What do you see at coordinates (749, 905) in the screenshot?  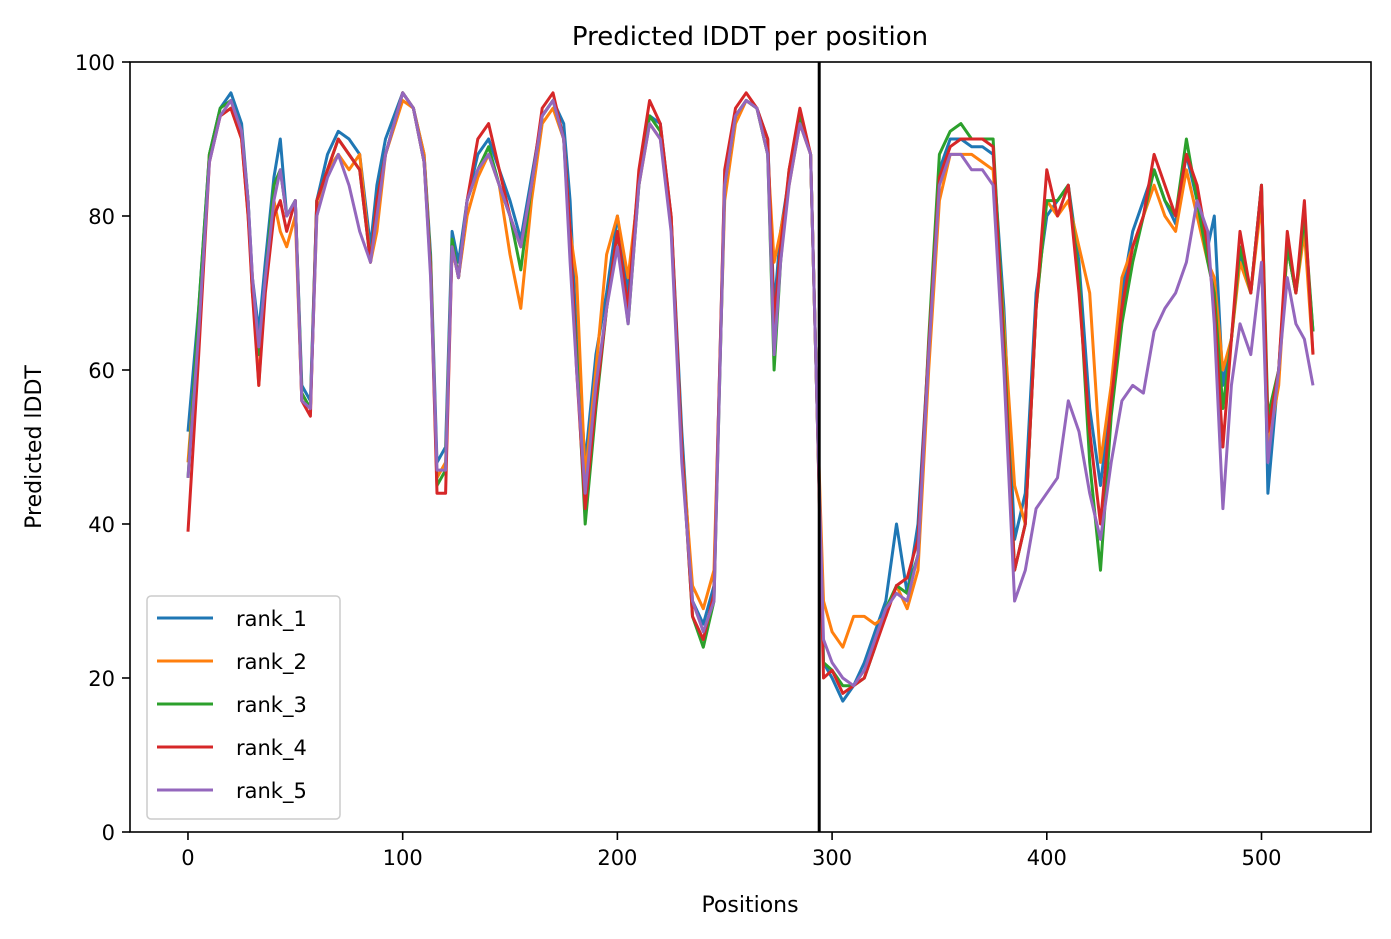 I see `x-axis-label: Positions` at bounding box center [749, 905].